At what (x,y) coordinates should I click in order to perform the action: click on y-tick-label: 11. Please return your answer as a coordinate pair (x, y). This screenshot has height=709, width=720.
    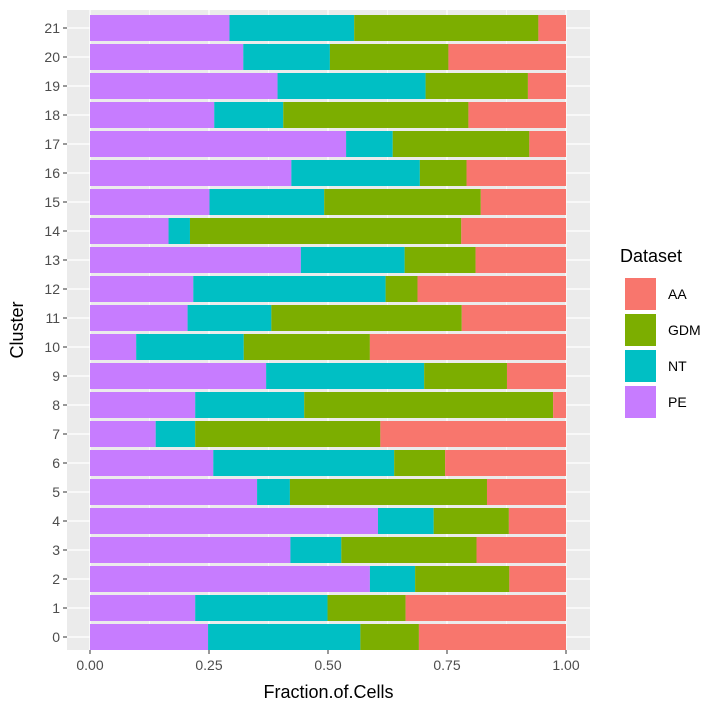
    Looking at the image, I should click on (52, 318).